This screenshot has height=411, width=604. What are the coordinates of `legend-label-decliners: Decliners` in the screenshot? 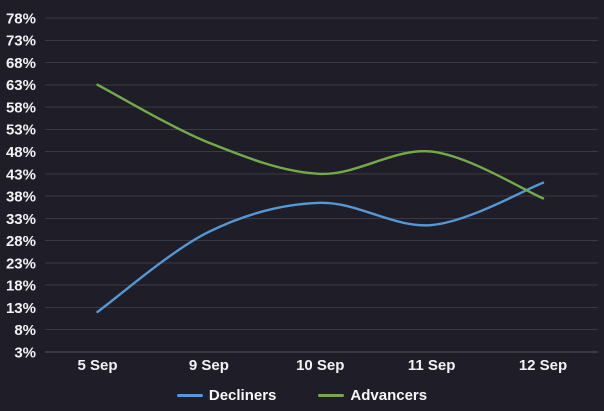 It's located at (242, 395).